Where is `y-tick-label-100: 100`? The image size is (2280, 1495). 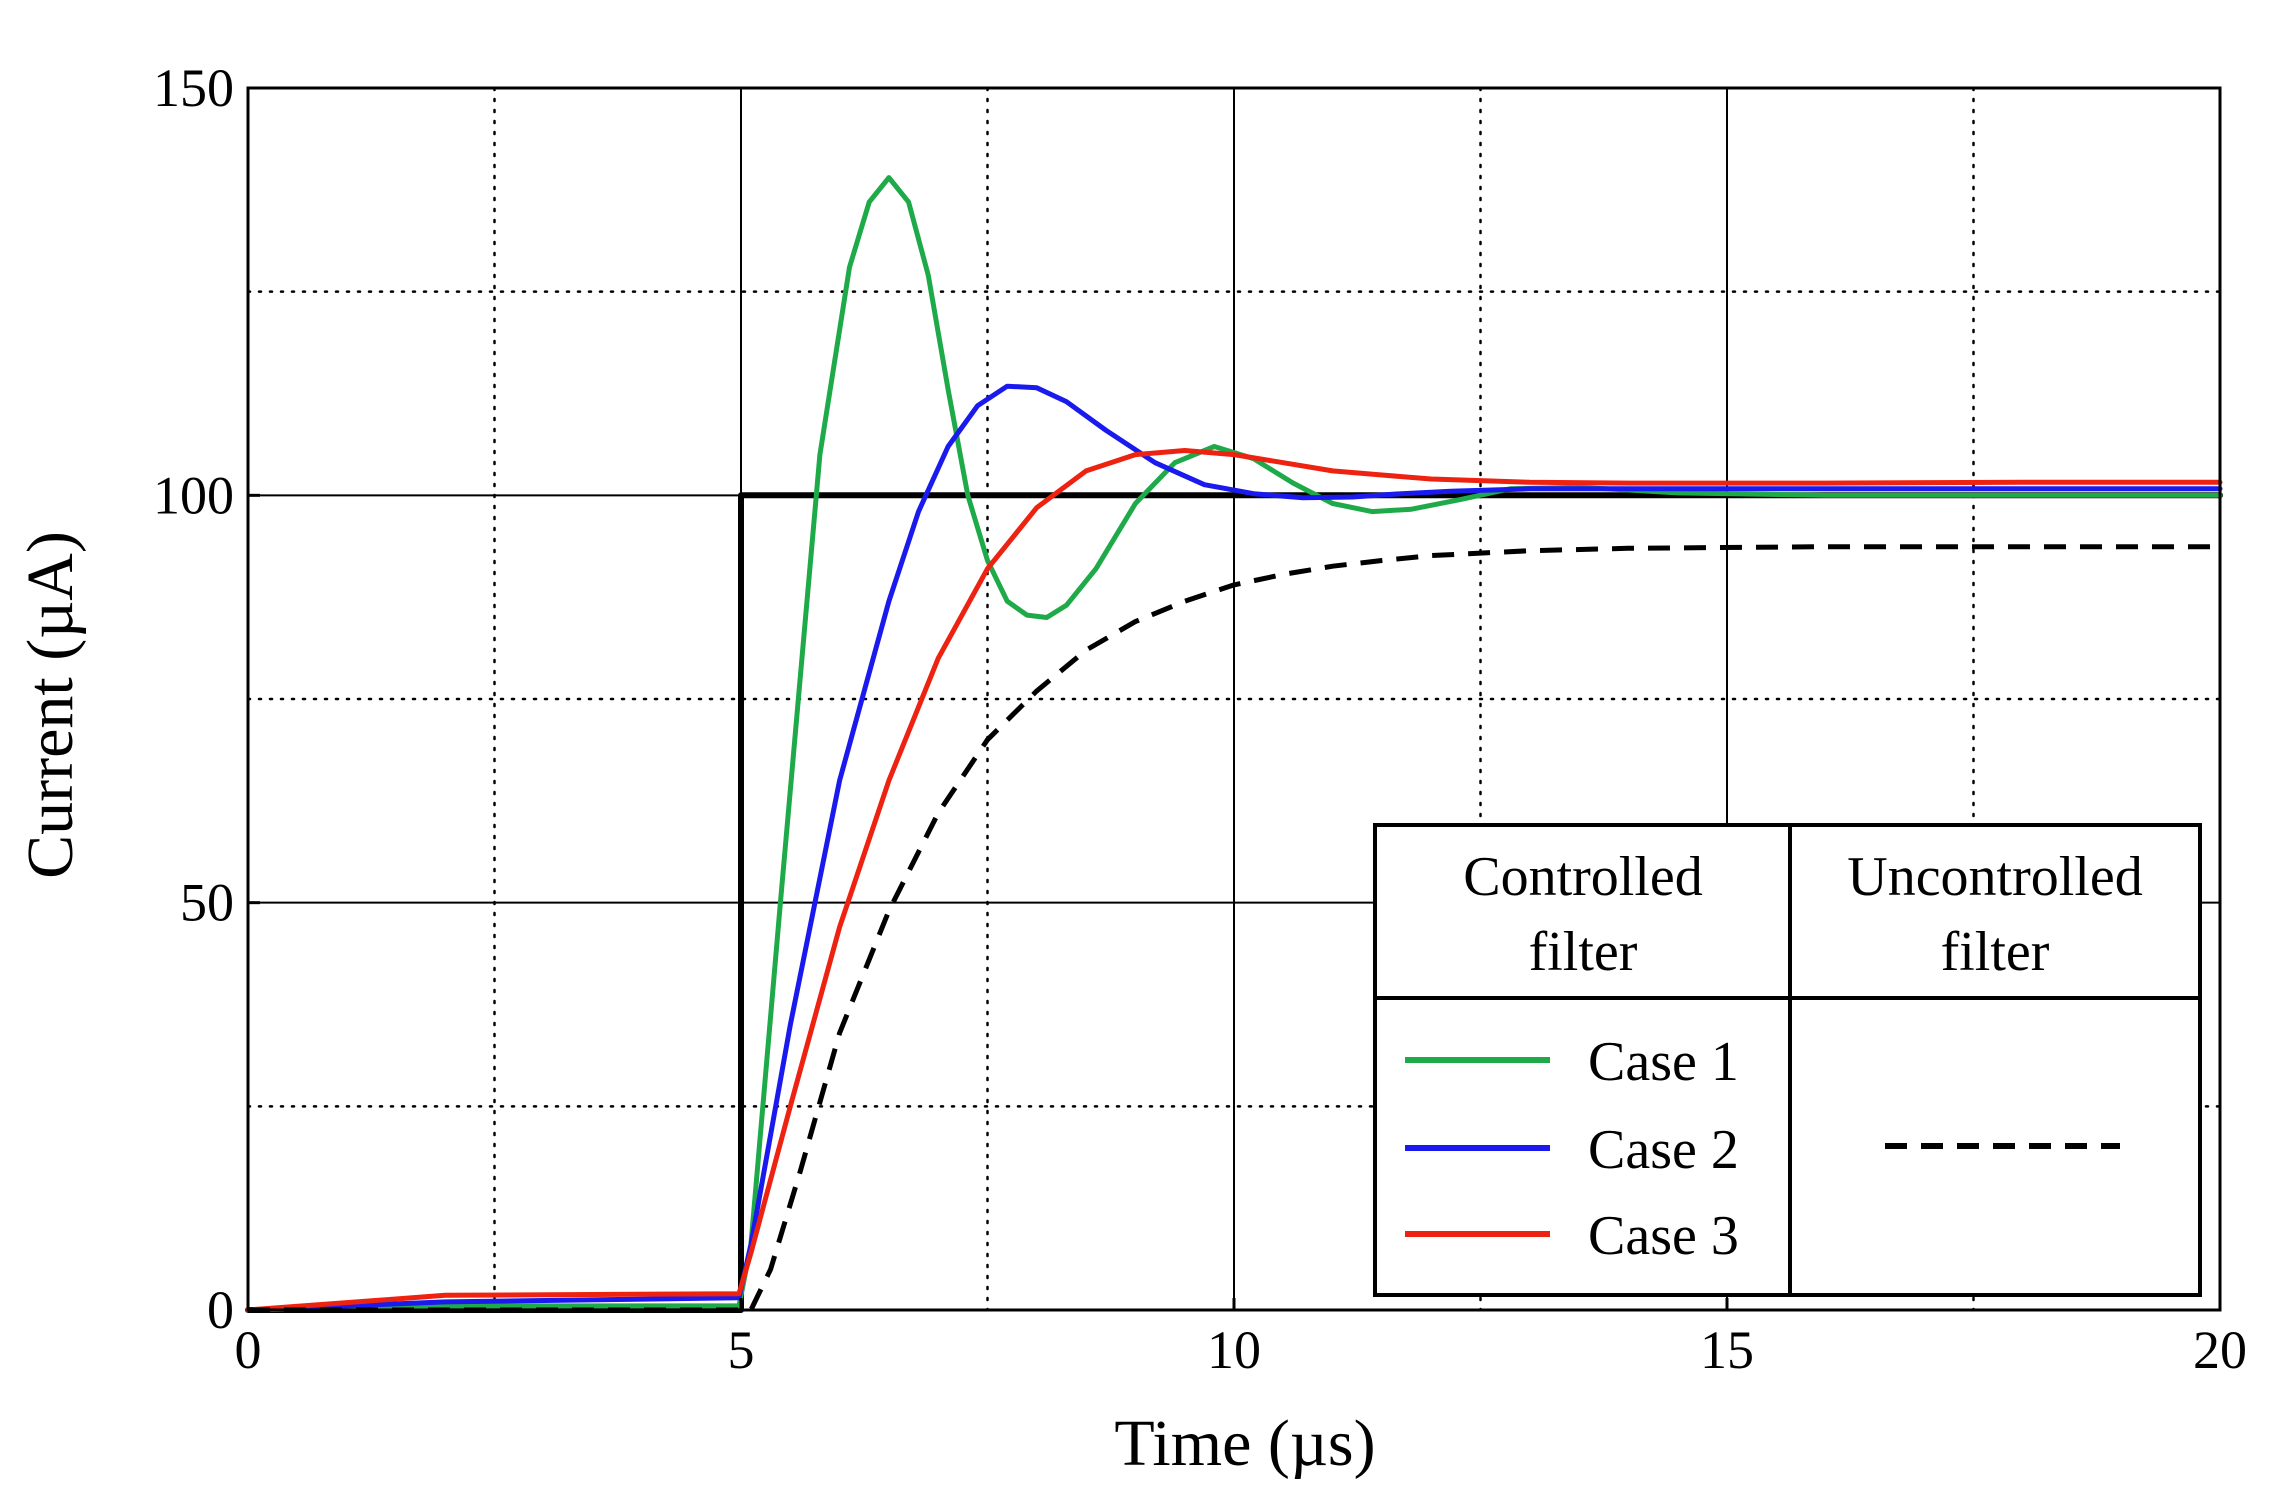
y-tick-label-100: 100 is located at coordinates (193, 495).